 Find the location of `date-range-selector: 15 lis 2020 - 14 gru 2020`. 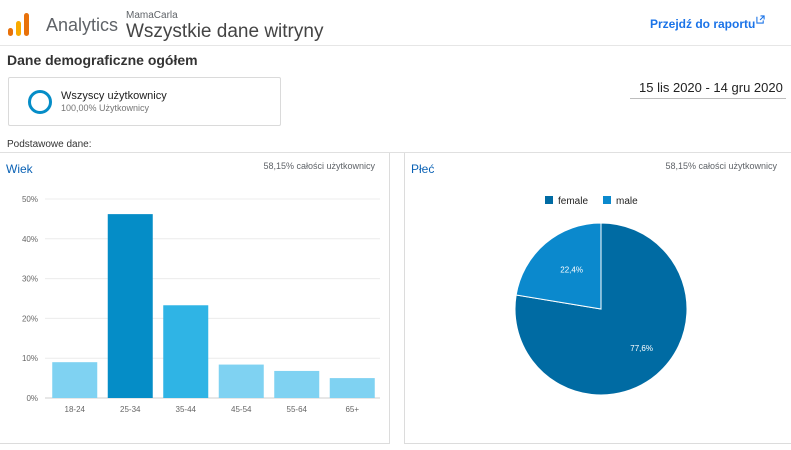

date-range-selector: 15 lis 2020 - 14 gru 2020 is located at coordinates (708, 87).